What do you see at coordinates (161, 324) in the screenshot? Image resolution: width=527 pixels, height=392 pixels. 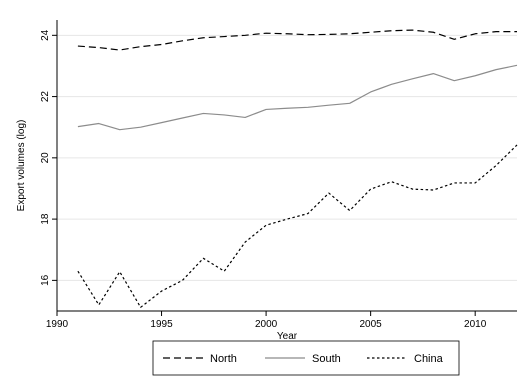 I see `x-tick-label: 1995` at bounding box center [161, 324].